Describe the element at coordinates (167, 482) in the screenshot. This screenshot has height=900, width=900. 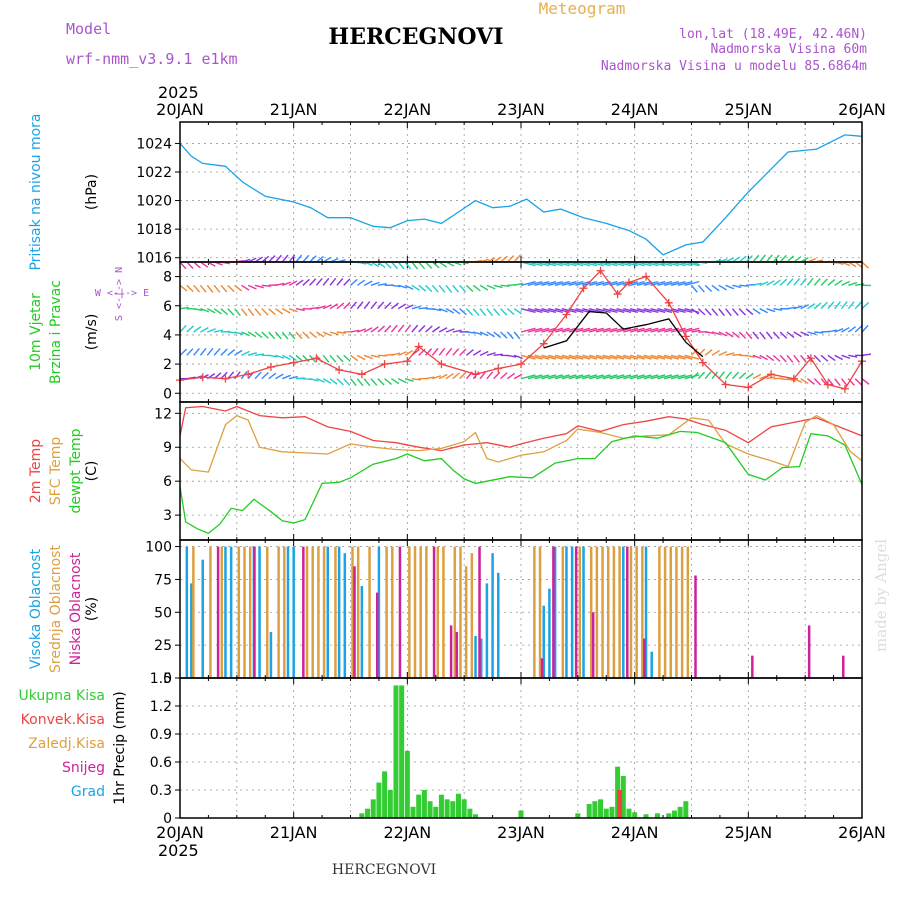
I see `y-tick-label: 6` at that location.